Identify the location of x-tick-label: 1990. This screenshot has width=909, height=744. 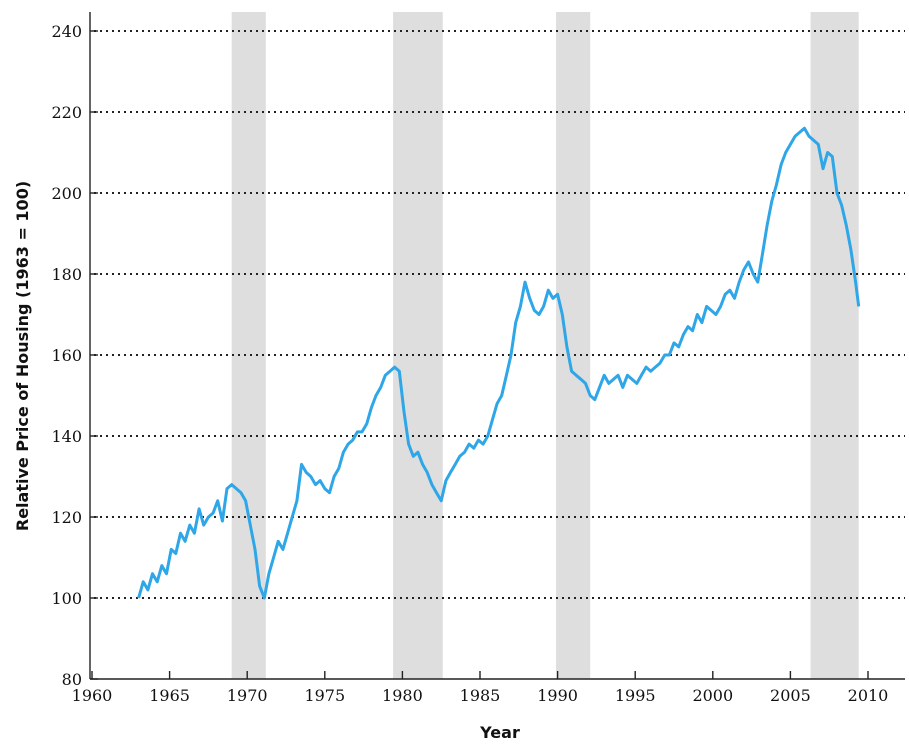
(557, 695).